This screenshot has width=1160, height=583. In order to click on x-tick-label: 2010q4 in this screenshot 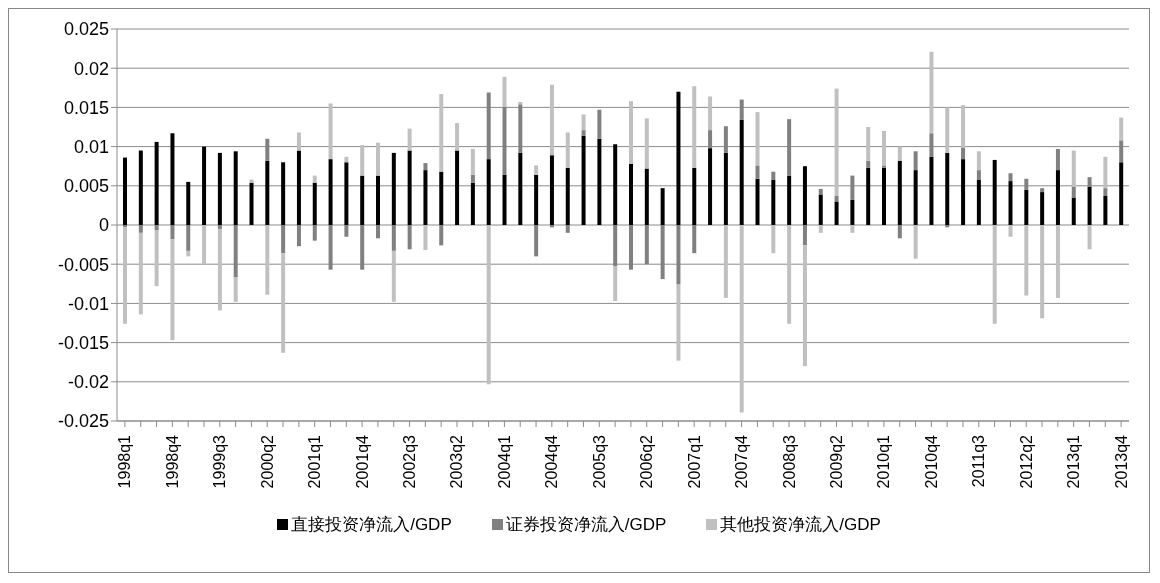, I will do `click(931, 461)`.